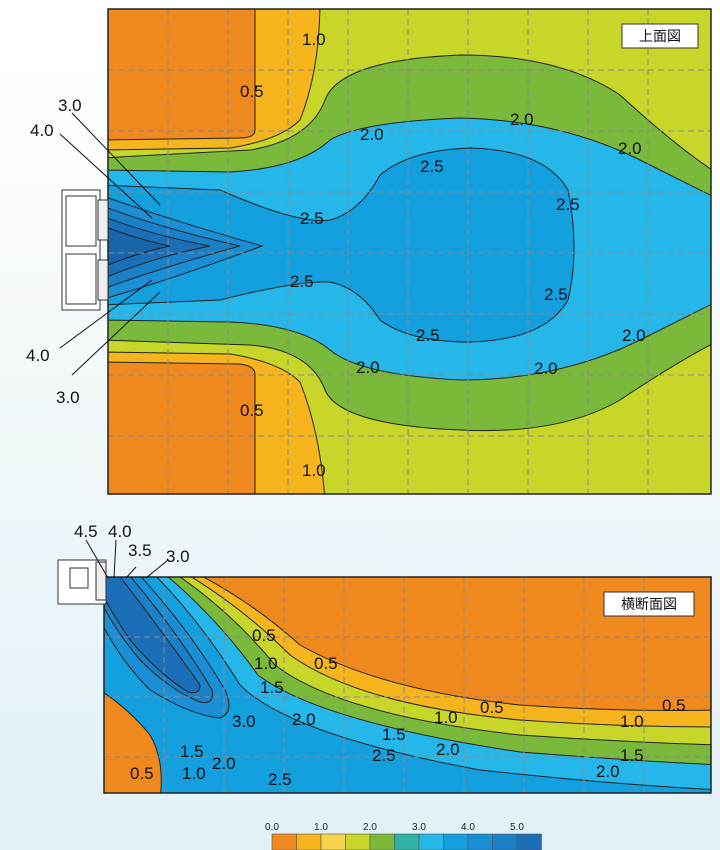 Image resolution: width=720 pixels, height=850 pixels. I want to click on zone-4.5, so click(139, 246).